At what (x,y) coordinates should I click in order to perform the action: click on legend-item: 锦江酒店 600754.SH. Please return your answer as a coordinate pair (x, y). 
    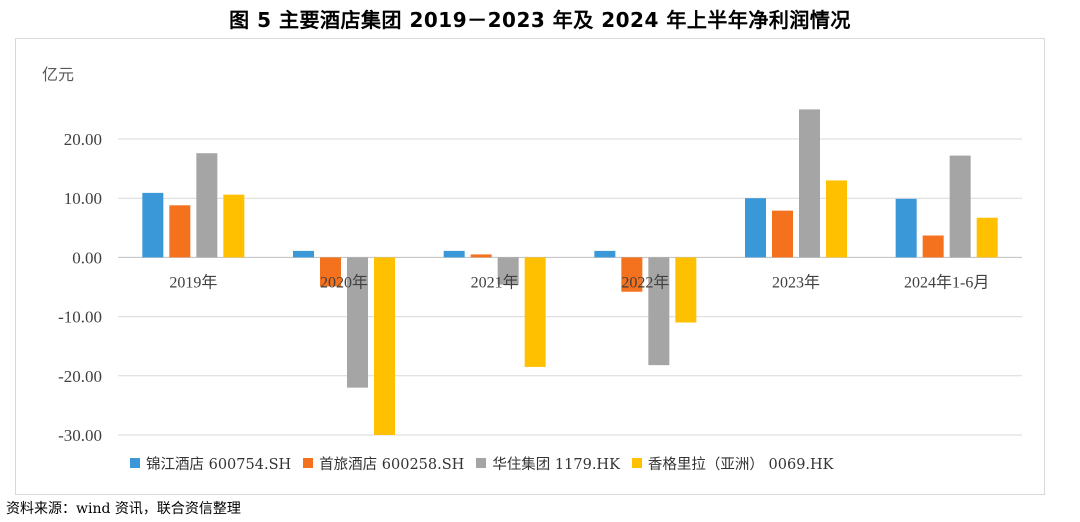
    Looking at the image, I should click on (210, 463).